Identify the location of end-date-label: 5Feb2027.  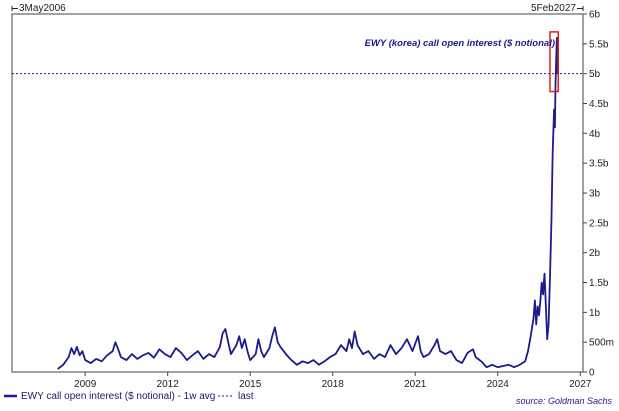
(553, 8).